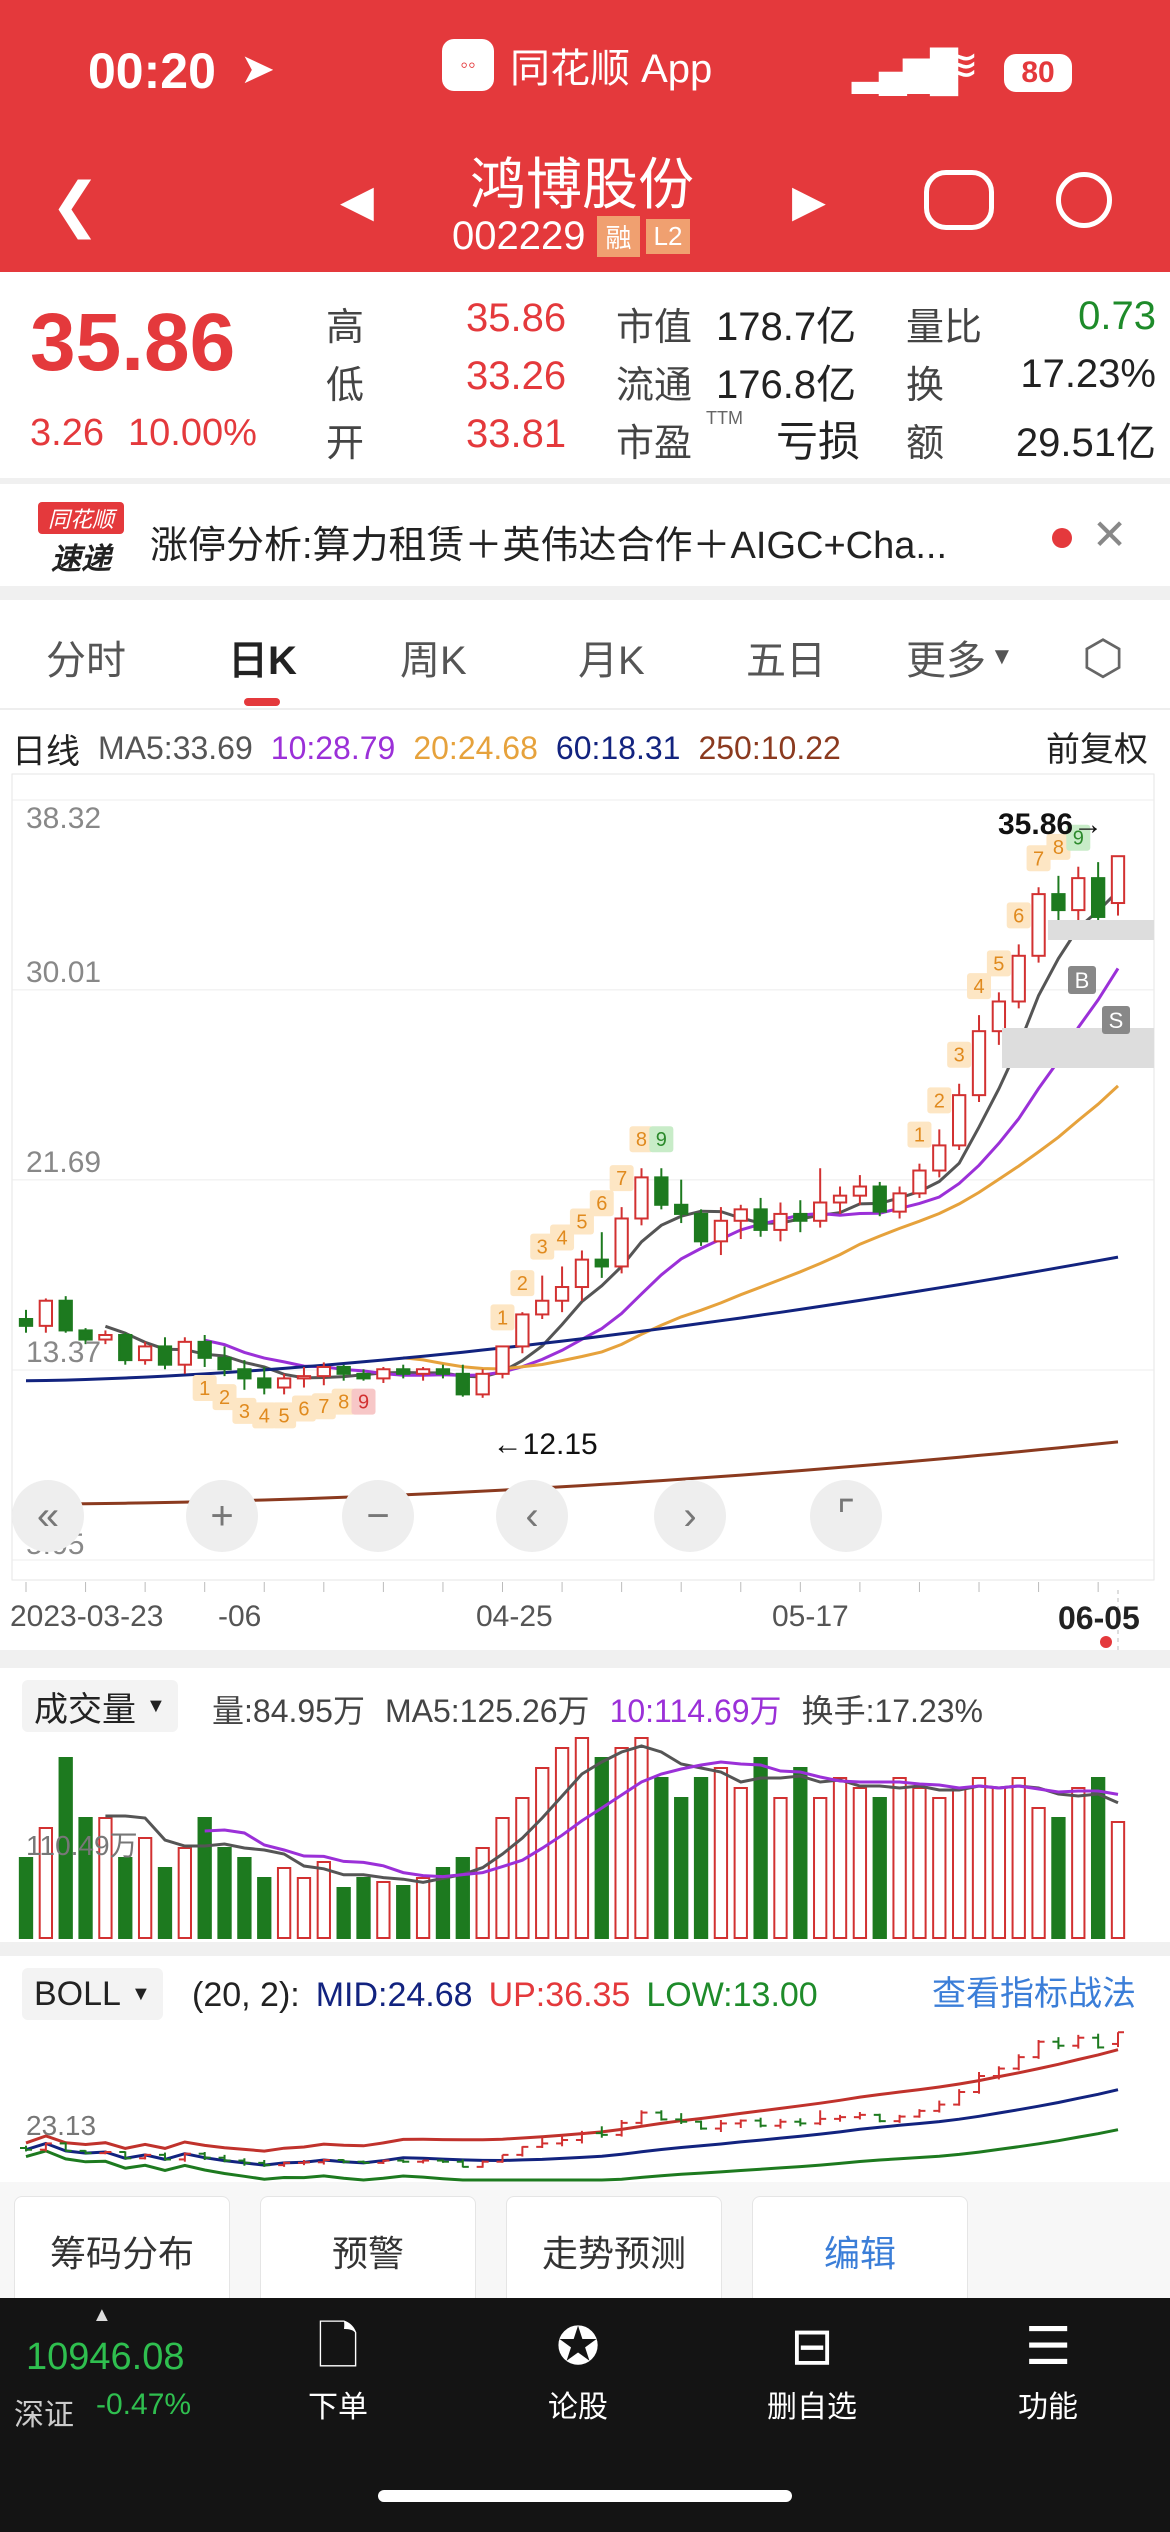  What do you see at coordinates (1082, 980) in the screenshot?
I see `buy-badge` at bounding box center [1082, 980].